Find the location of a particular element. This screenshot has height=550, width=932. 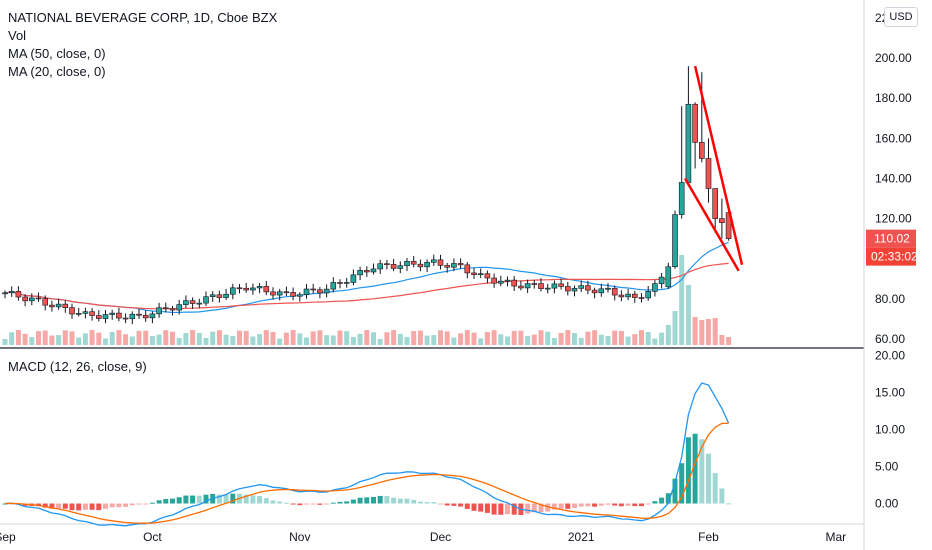

time-tick-label: Oct is located at coordinates (152, 537).